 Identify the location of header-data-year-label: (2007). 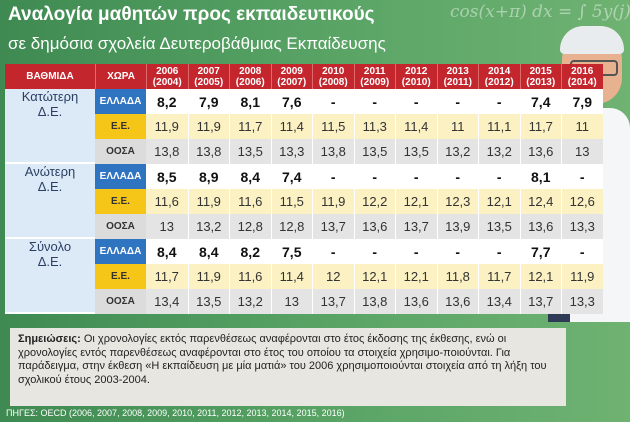
(292, 82).